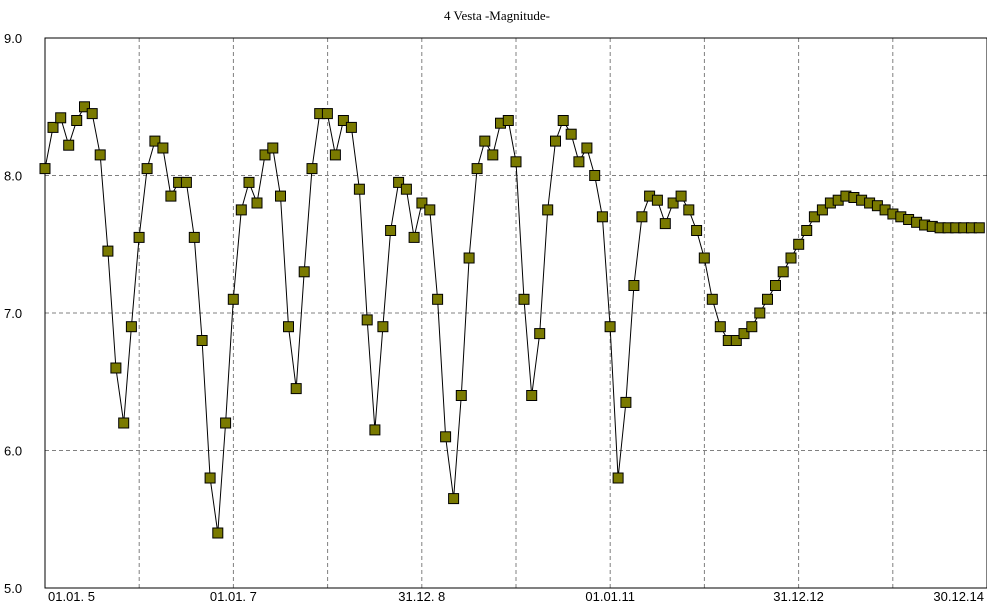 The height and width of the screenshot is (604, 987). What do you see at coordinates (13, 451) in the screenshot?
I see `y-tick-label: 6.0` at bounding box center [13, 451].